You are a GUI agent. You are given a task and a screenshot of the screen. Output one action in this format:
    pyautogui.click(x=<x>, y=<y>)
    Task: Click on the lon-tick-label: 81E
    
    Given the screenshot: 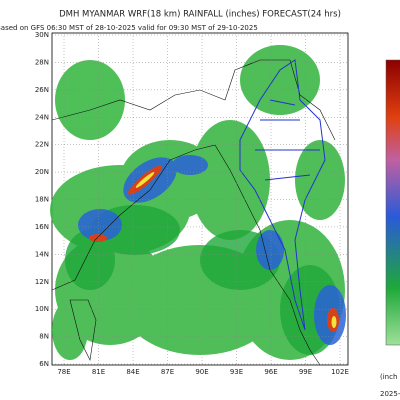 What is the action you would take?
    pyautogui.click(x=98, y=372)
    